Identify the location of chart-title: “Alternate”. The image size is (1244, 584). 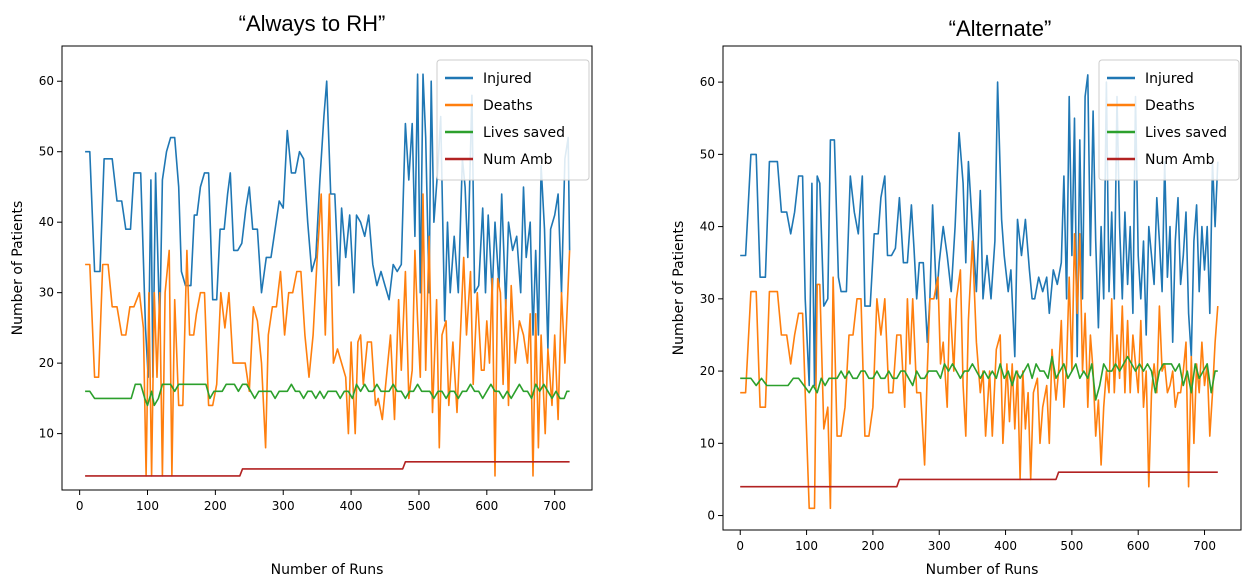
(1000, 28).